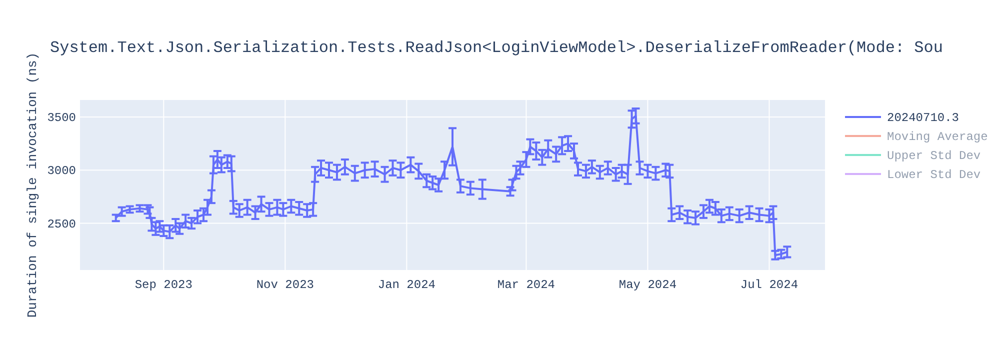  Describe the element at coordinates (61, 171) in the screenshot. I see `y-tick-label: 3000` at that location.